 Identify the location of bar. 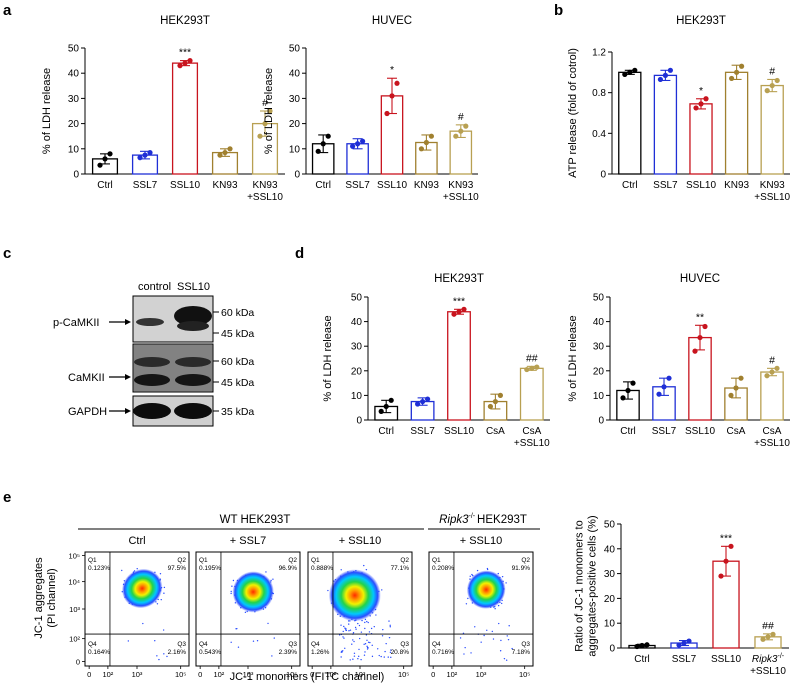
(701, 139).